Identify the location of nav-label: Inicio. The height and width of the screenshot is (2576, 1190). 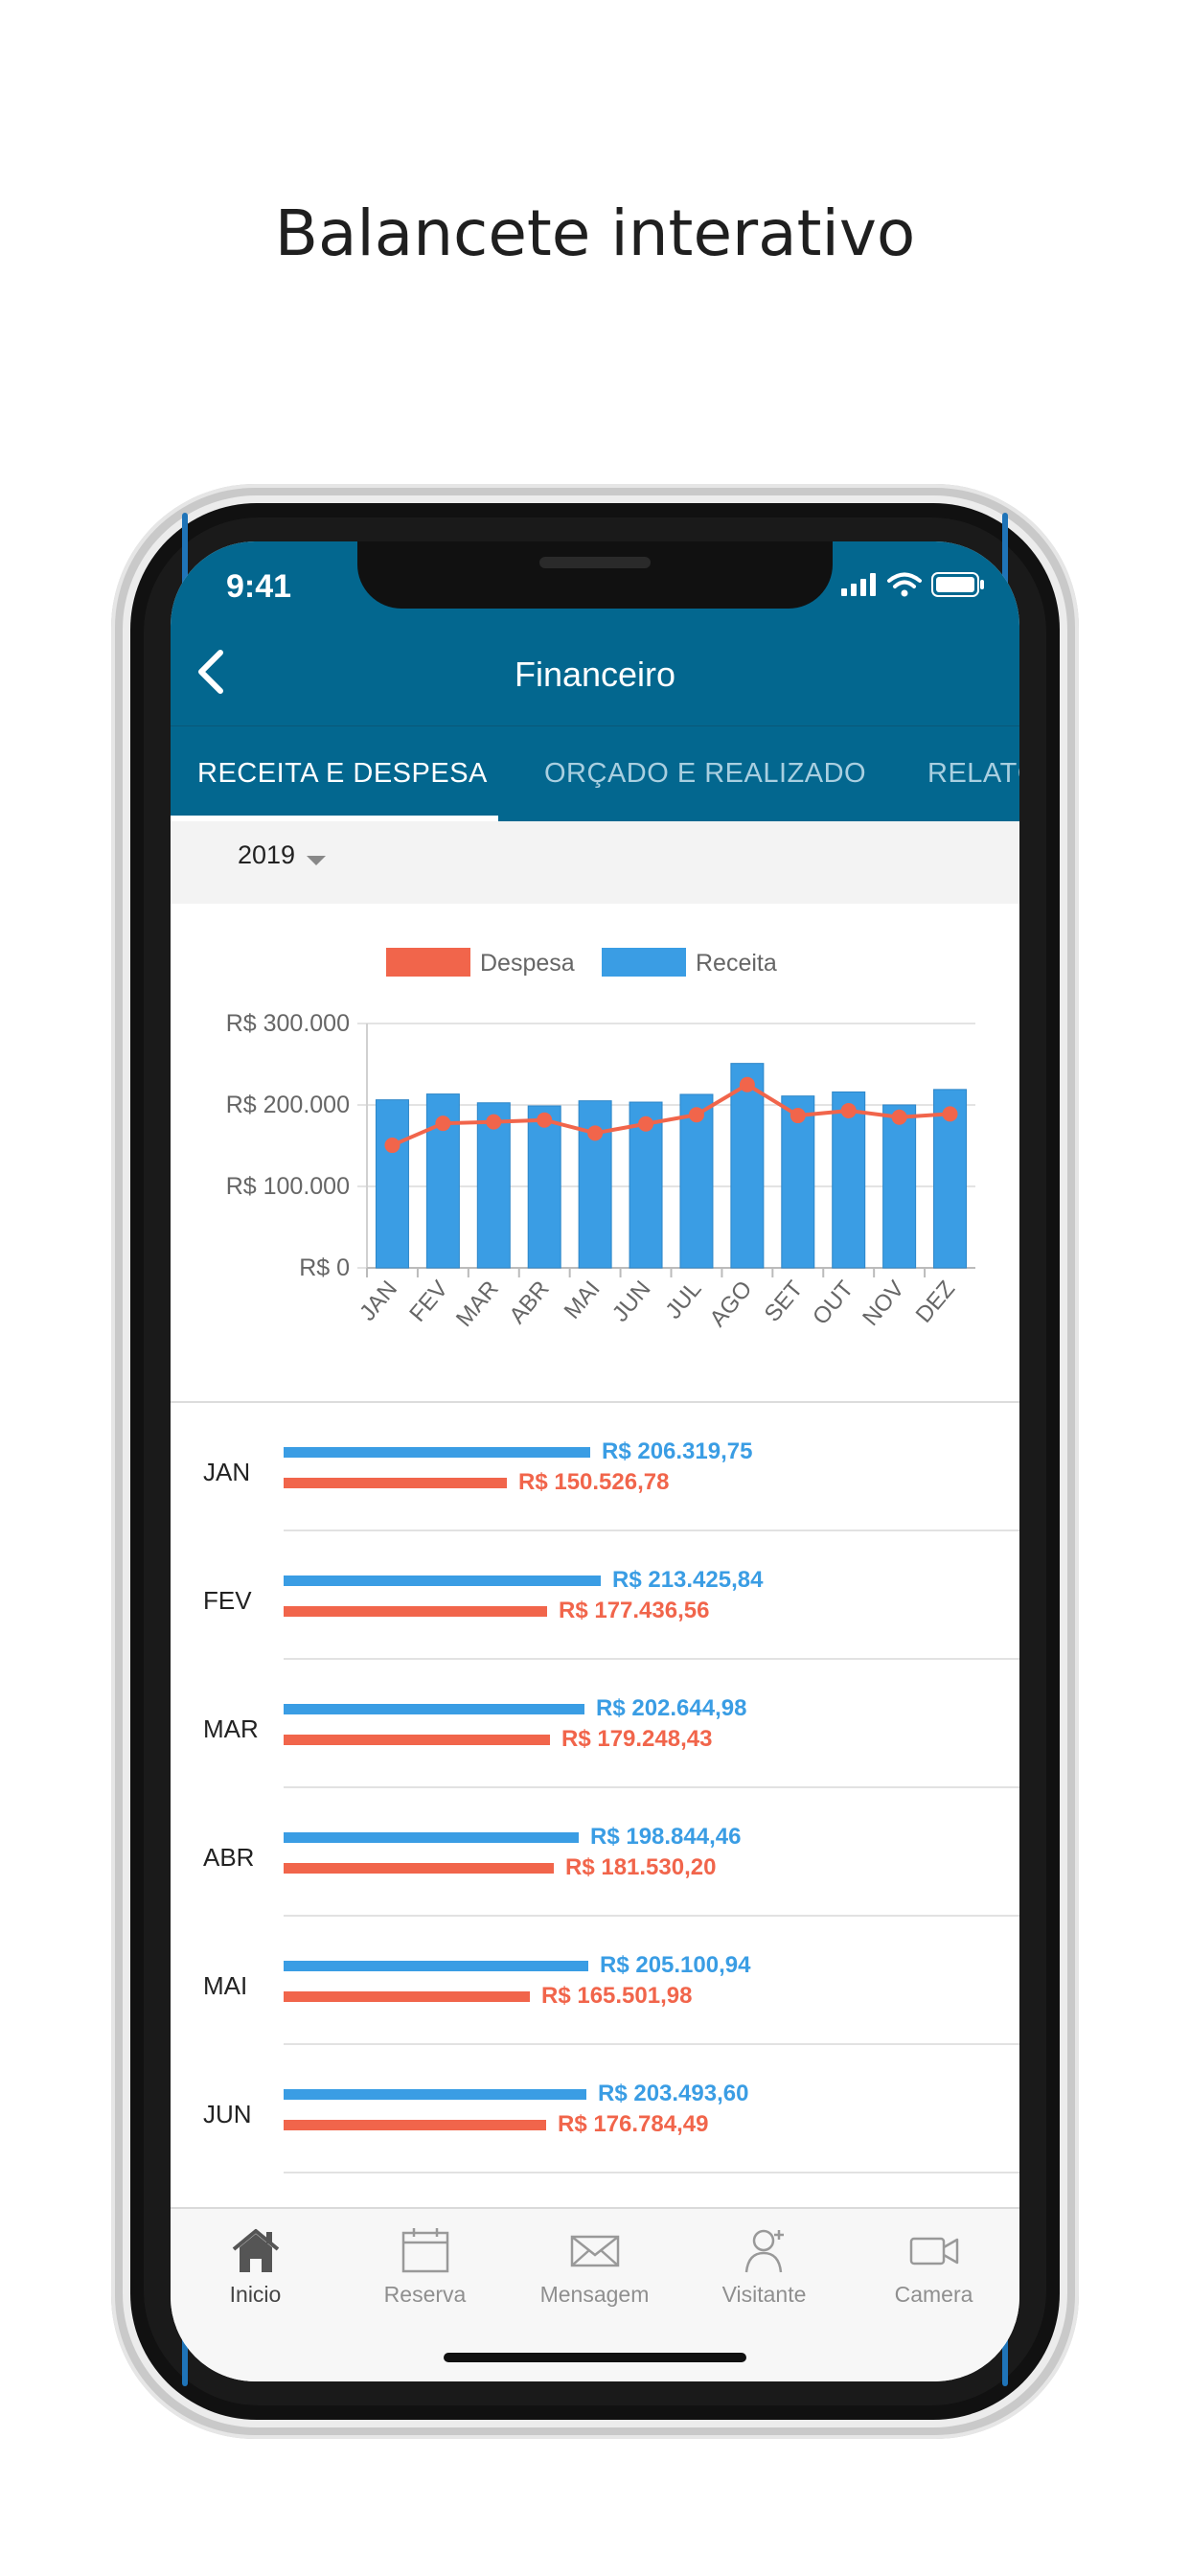
(256, 2294).